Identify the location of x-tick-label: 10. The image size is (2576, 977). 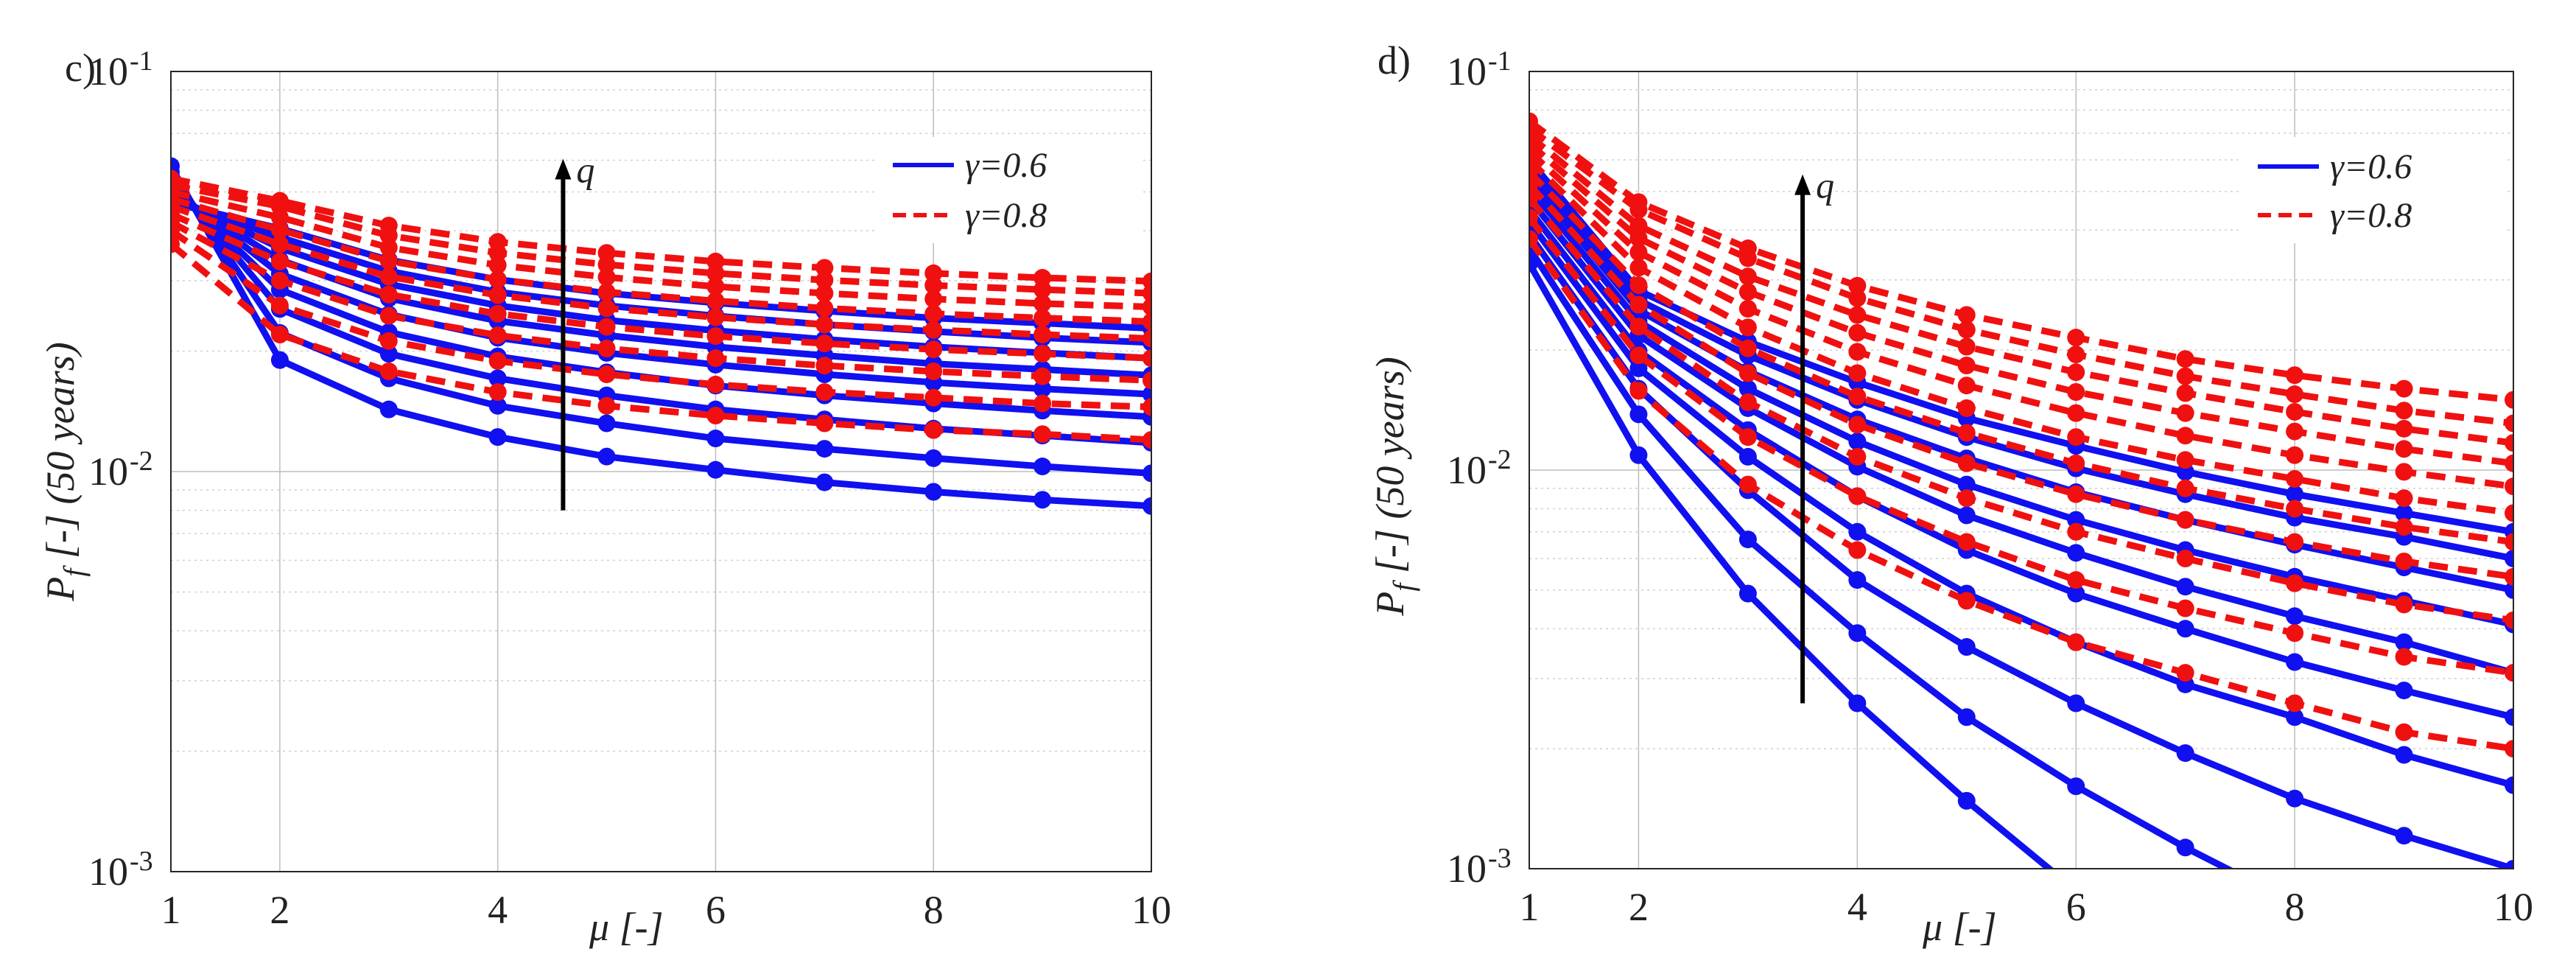
(1151, 910).